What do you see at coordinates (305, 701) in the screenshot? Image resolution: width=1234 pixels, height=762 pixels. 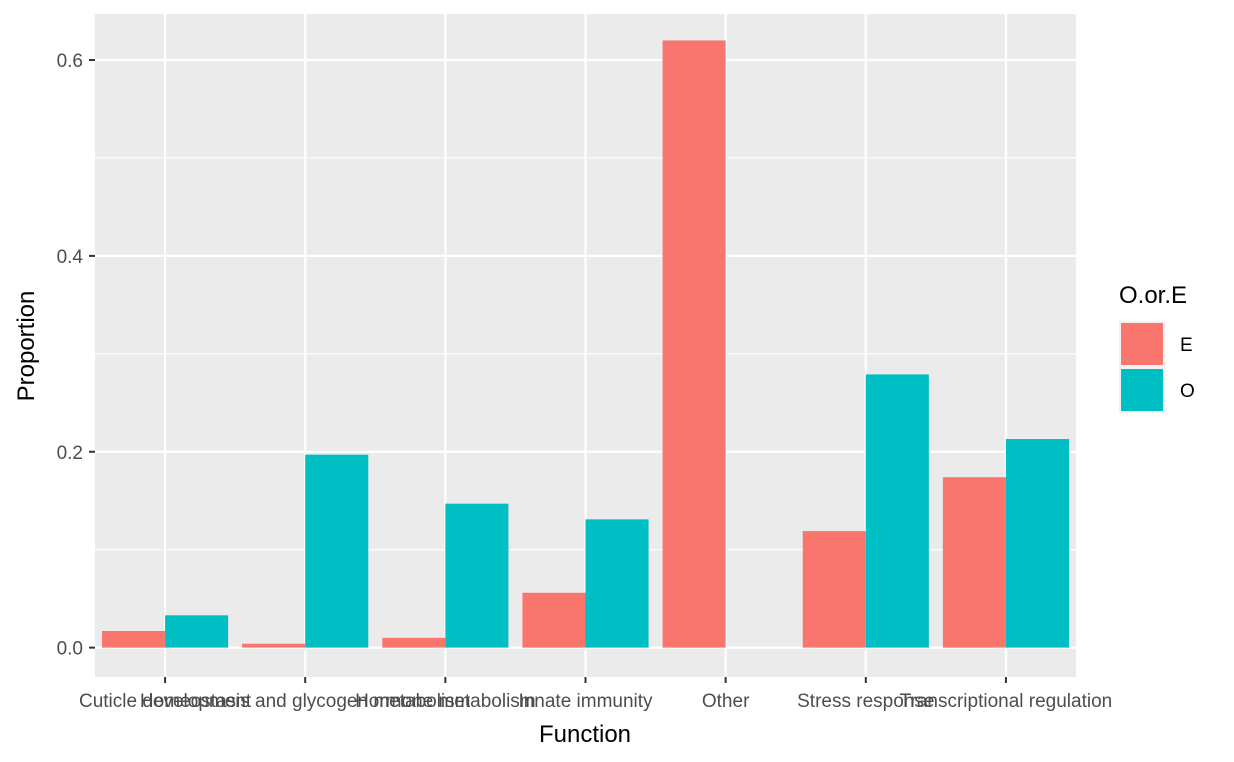 I see `x-tick-label: Homeostasis and glycogen metabolism` at bounding box center [305, 701].